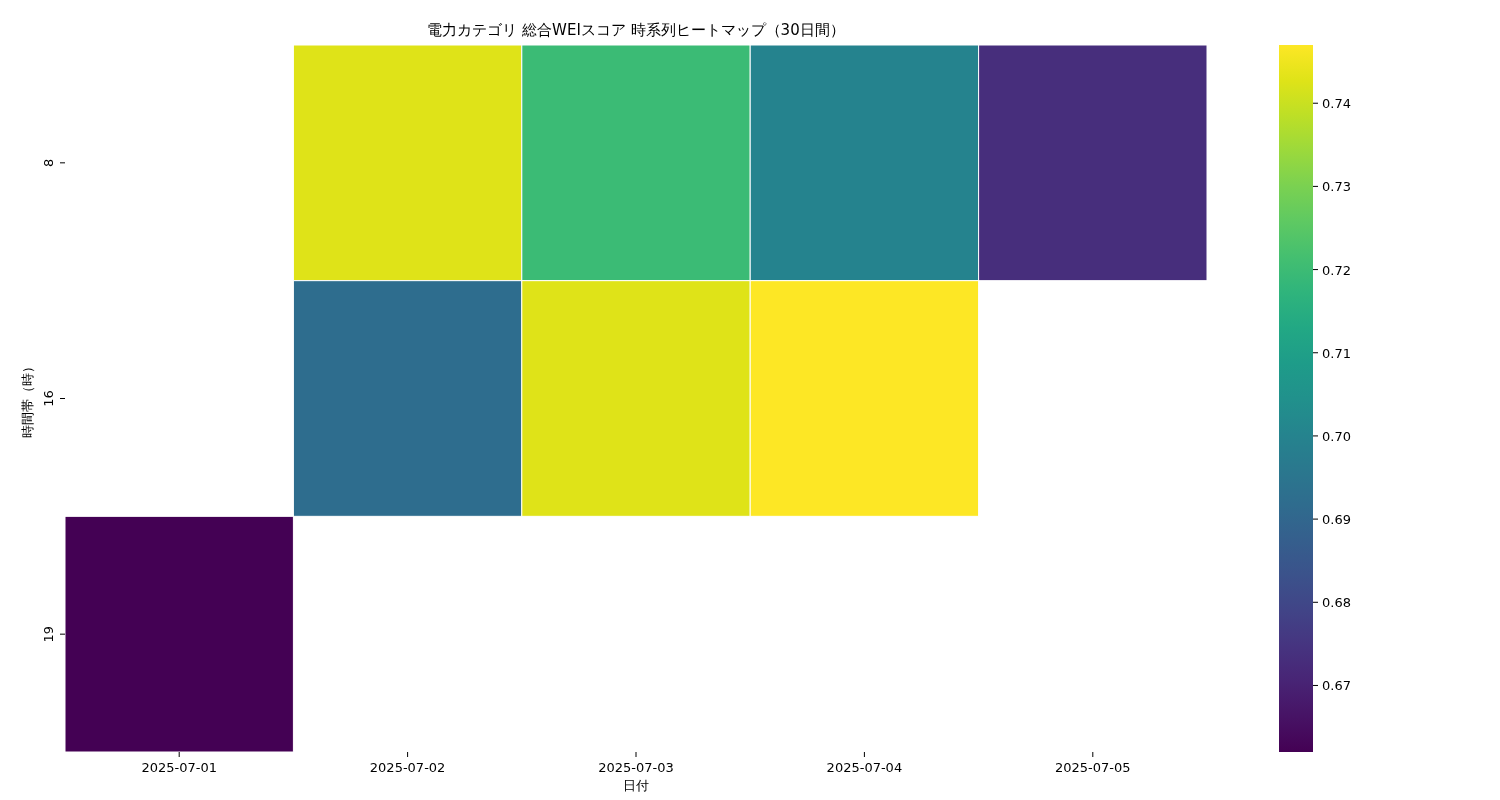 Image resolution: width=1500 pixels, height=800 pixels. Describe the element at coordinates (1093, 767) in the screenshot. I see `x-tick-label: 2025-07-05` at that location.